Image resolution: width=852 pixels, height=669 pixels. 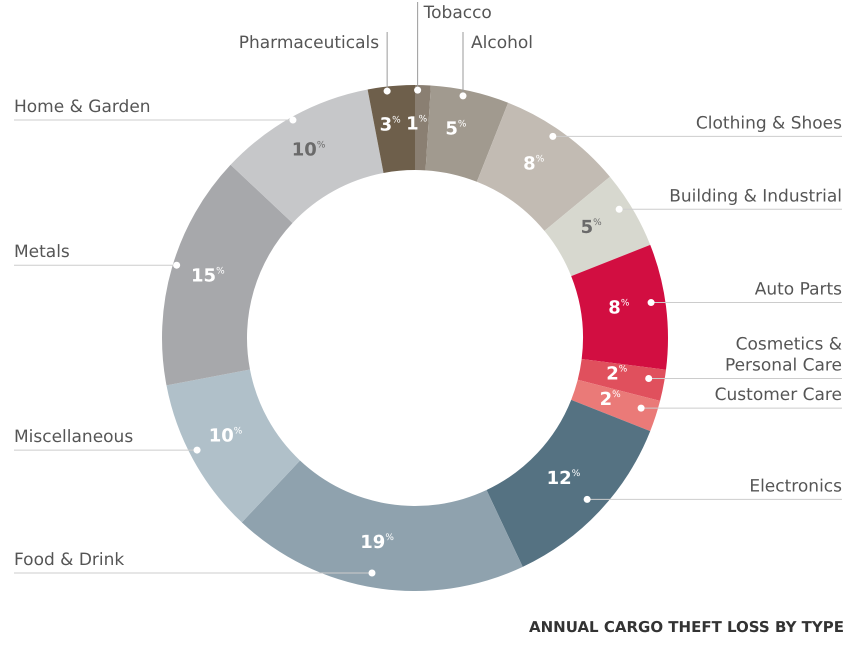 I want to click on data-label: 1$^{%}$, so click(x=417, y=124).